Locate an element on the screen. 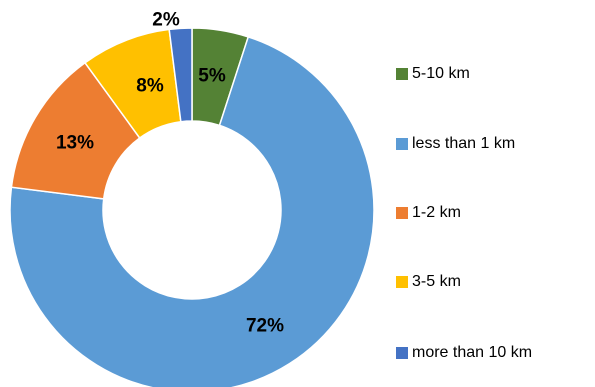 Image resolution: width=595 pixels, height=387 pixels. legend-label: more than 10 km is located at coordinates (472, 352).